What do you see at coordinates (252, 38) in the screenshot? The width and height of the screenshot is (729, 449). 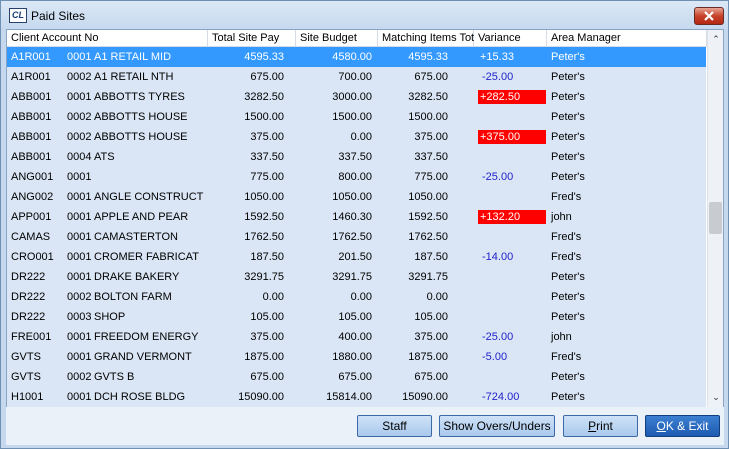 I see `column-header: Total Site Pay` at bounding box center [252, 38].